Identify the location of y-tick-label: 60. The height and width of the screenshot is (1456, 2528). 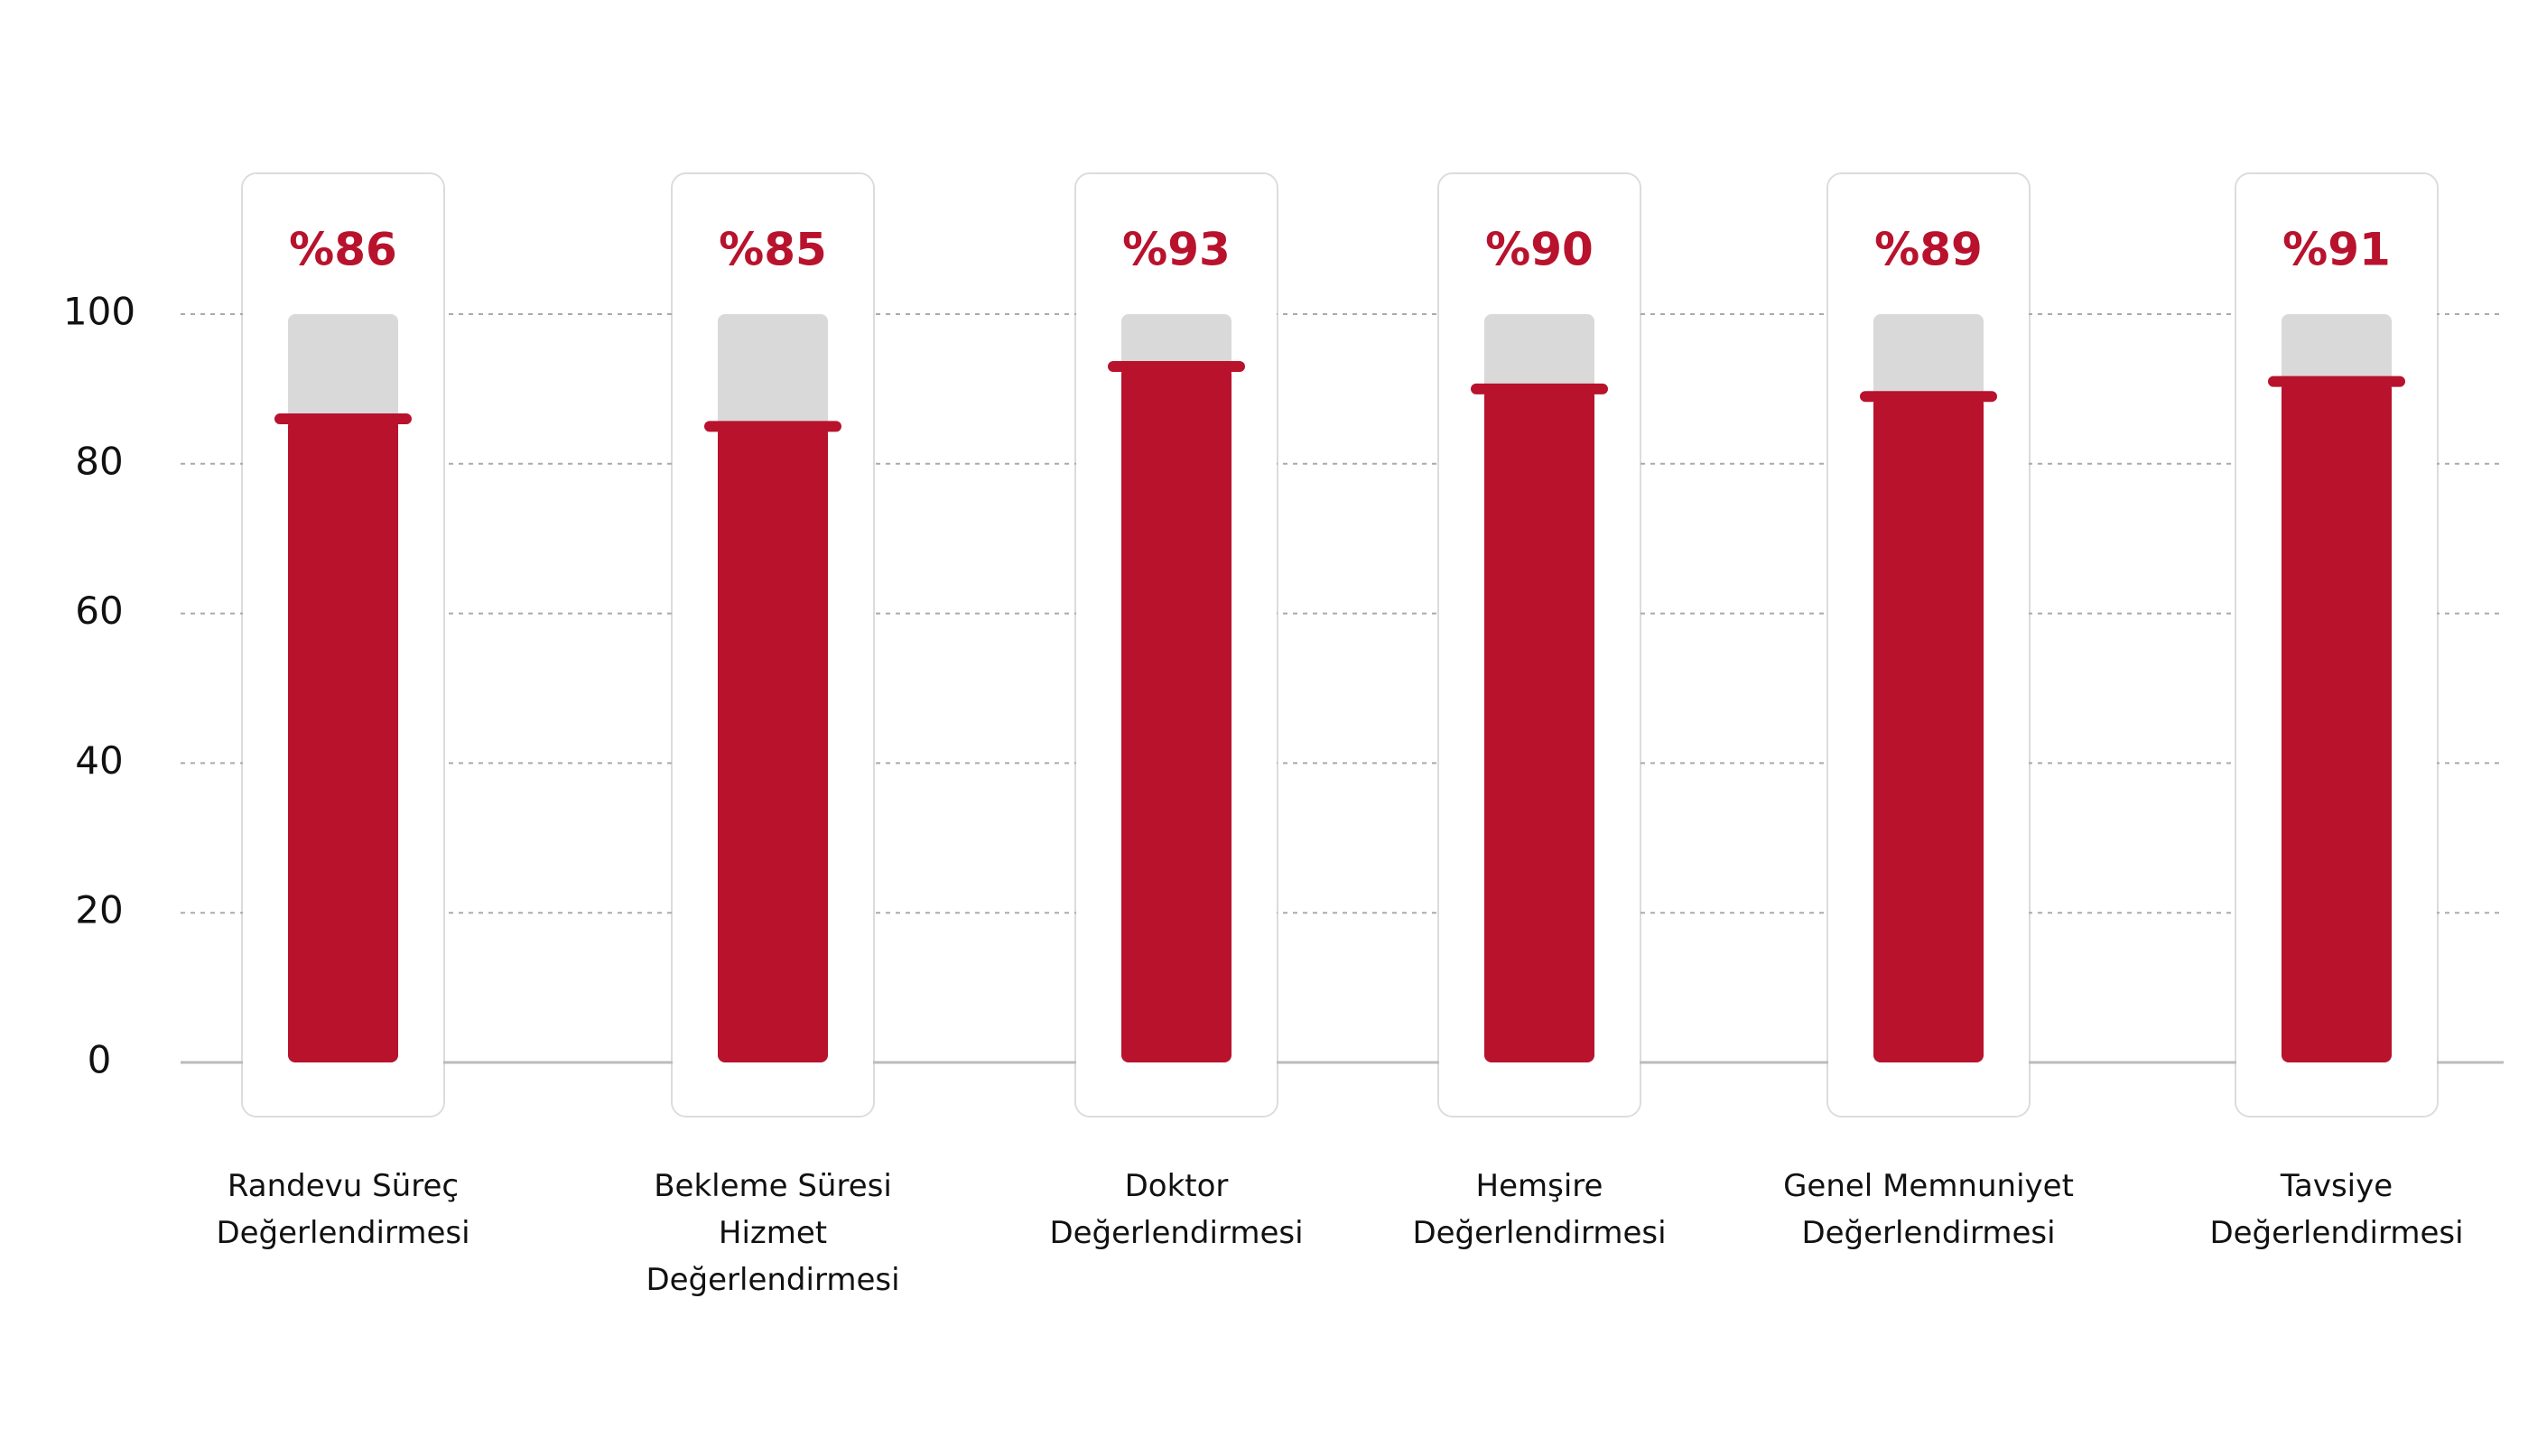
(99, 611).